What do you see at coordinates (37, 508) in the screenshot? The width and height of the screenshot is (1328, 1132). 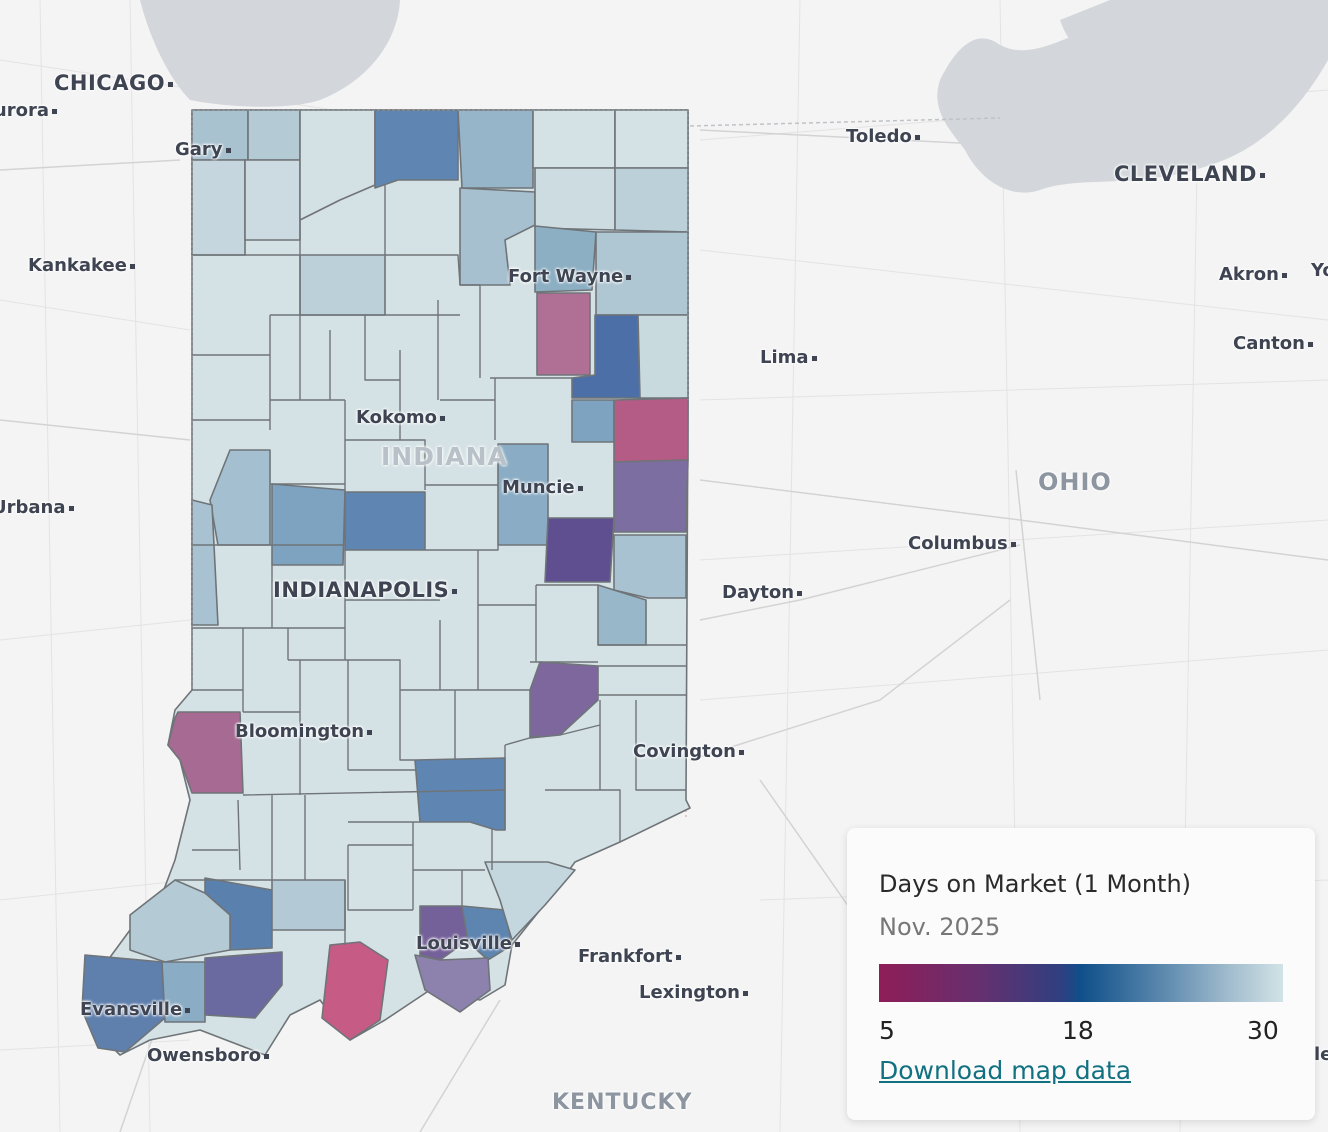 I see `city-label-urbana: Urbana` at bounding box center [37, 508].